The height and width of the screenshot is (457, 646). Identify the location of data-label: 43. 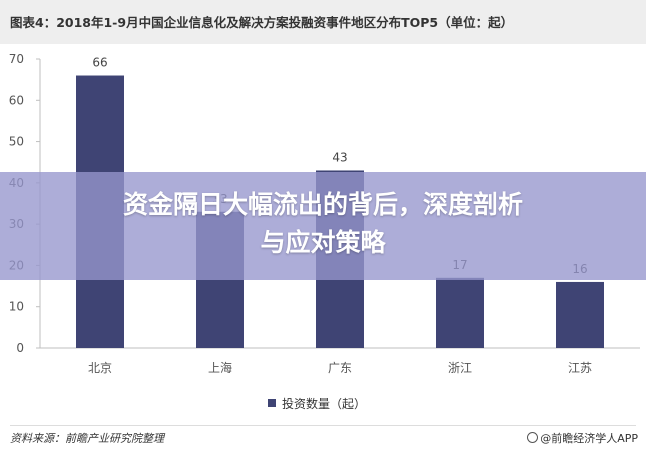
(339, 157).